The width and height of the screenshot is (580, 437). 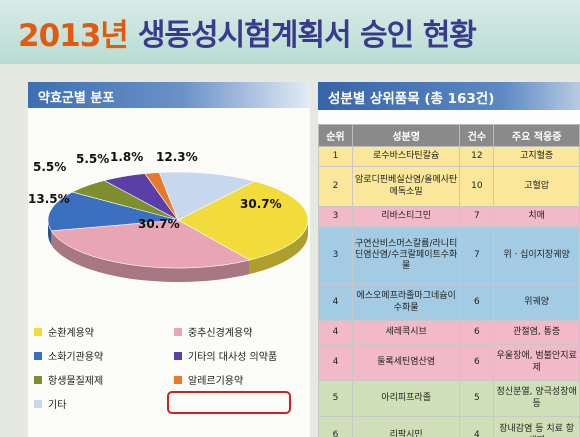 I want to click on col-header-count: 건수, so click(x=477, y=135).